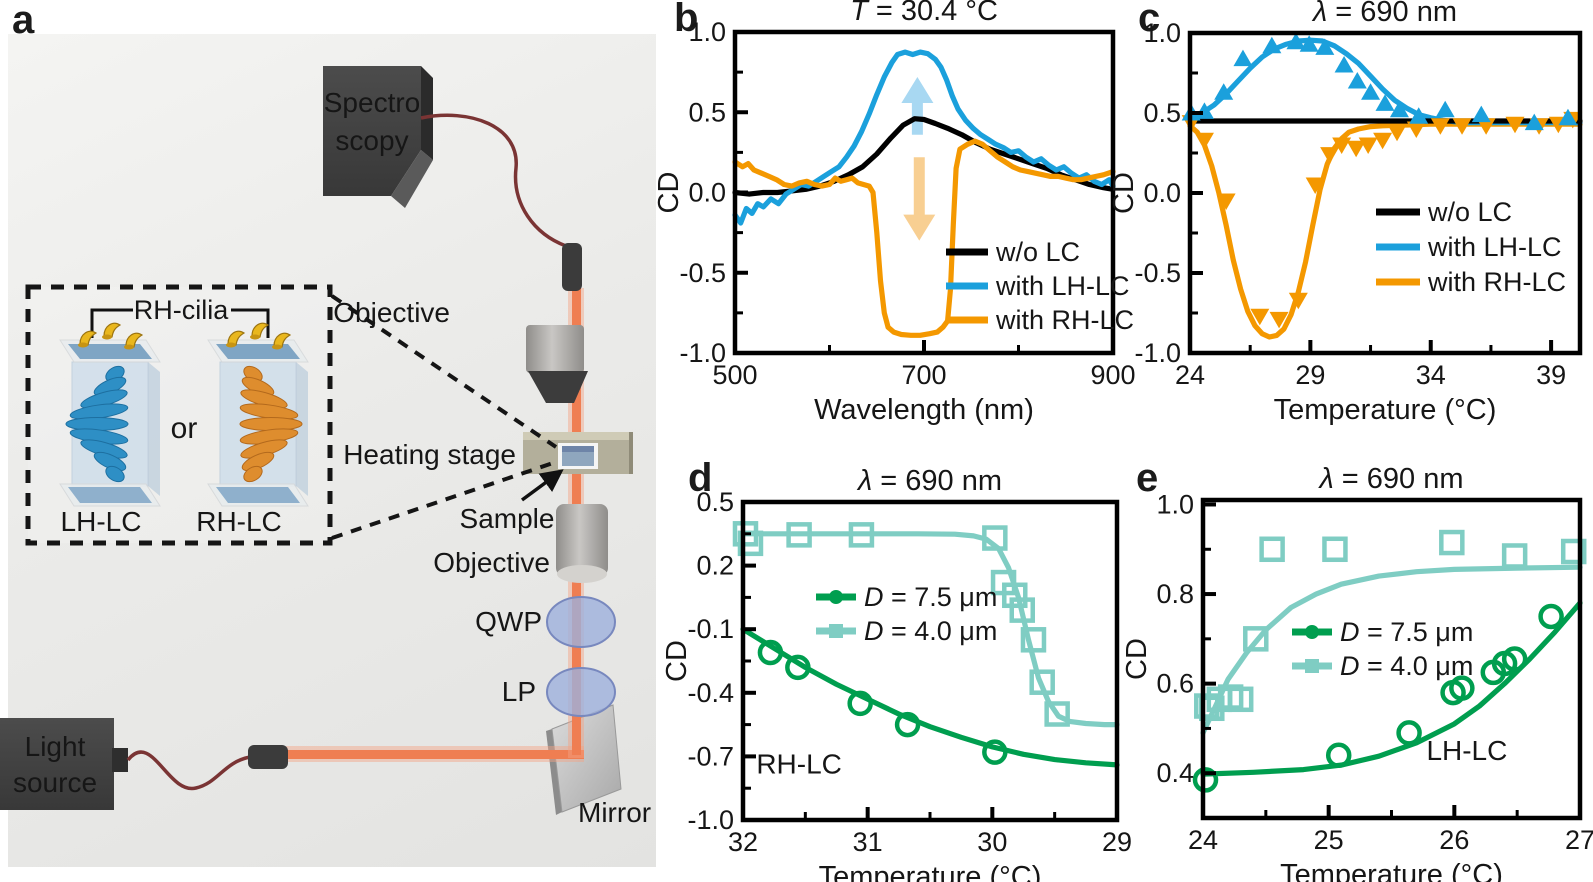 The height and width of the screenshot is (882, 1593). Describe the element at coordinates (734, 375) in the screenshot. I see `x-tick-label: 500` at that location.